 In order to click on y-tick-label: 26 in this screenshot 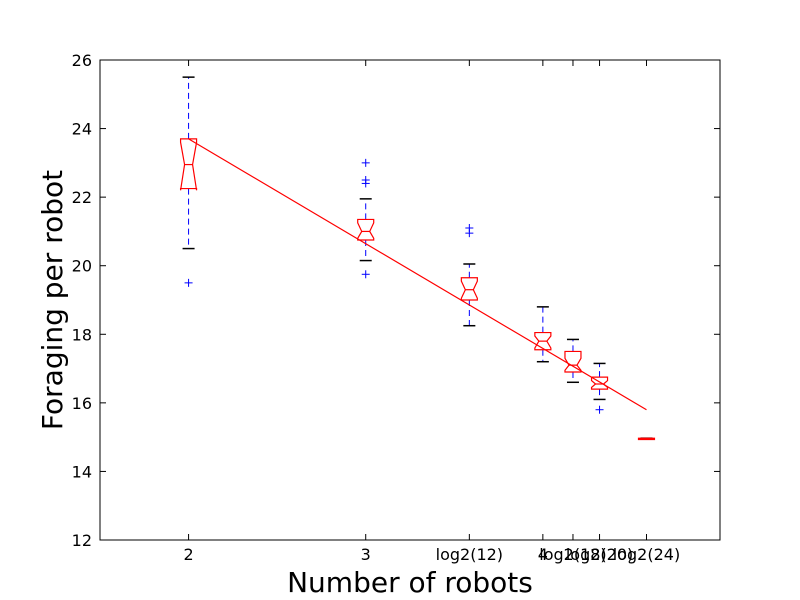, I will do `click(82, 60)`.